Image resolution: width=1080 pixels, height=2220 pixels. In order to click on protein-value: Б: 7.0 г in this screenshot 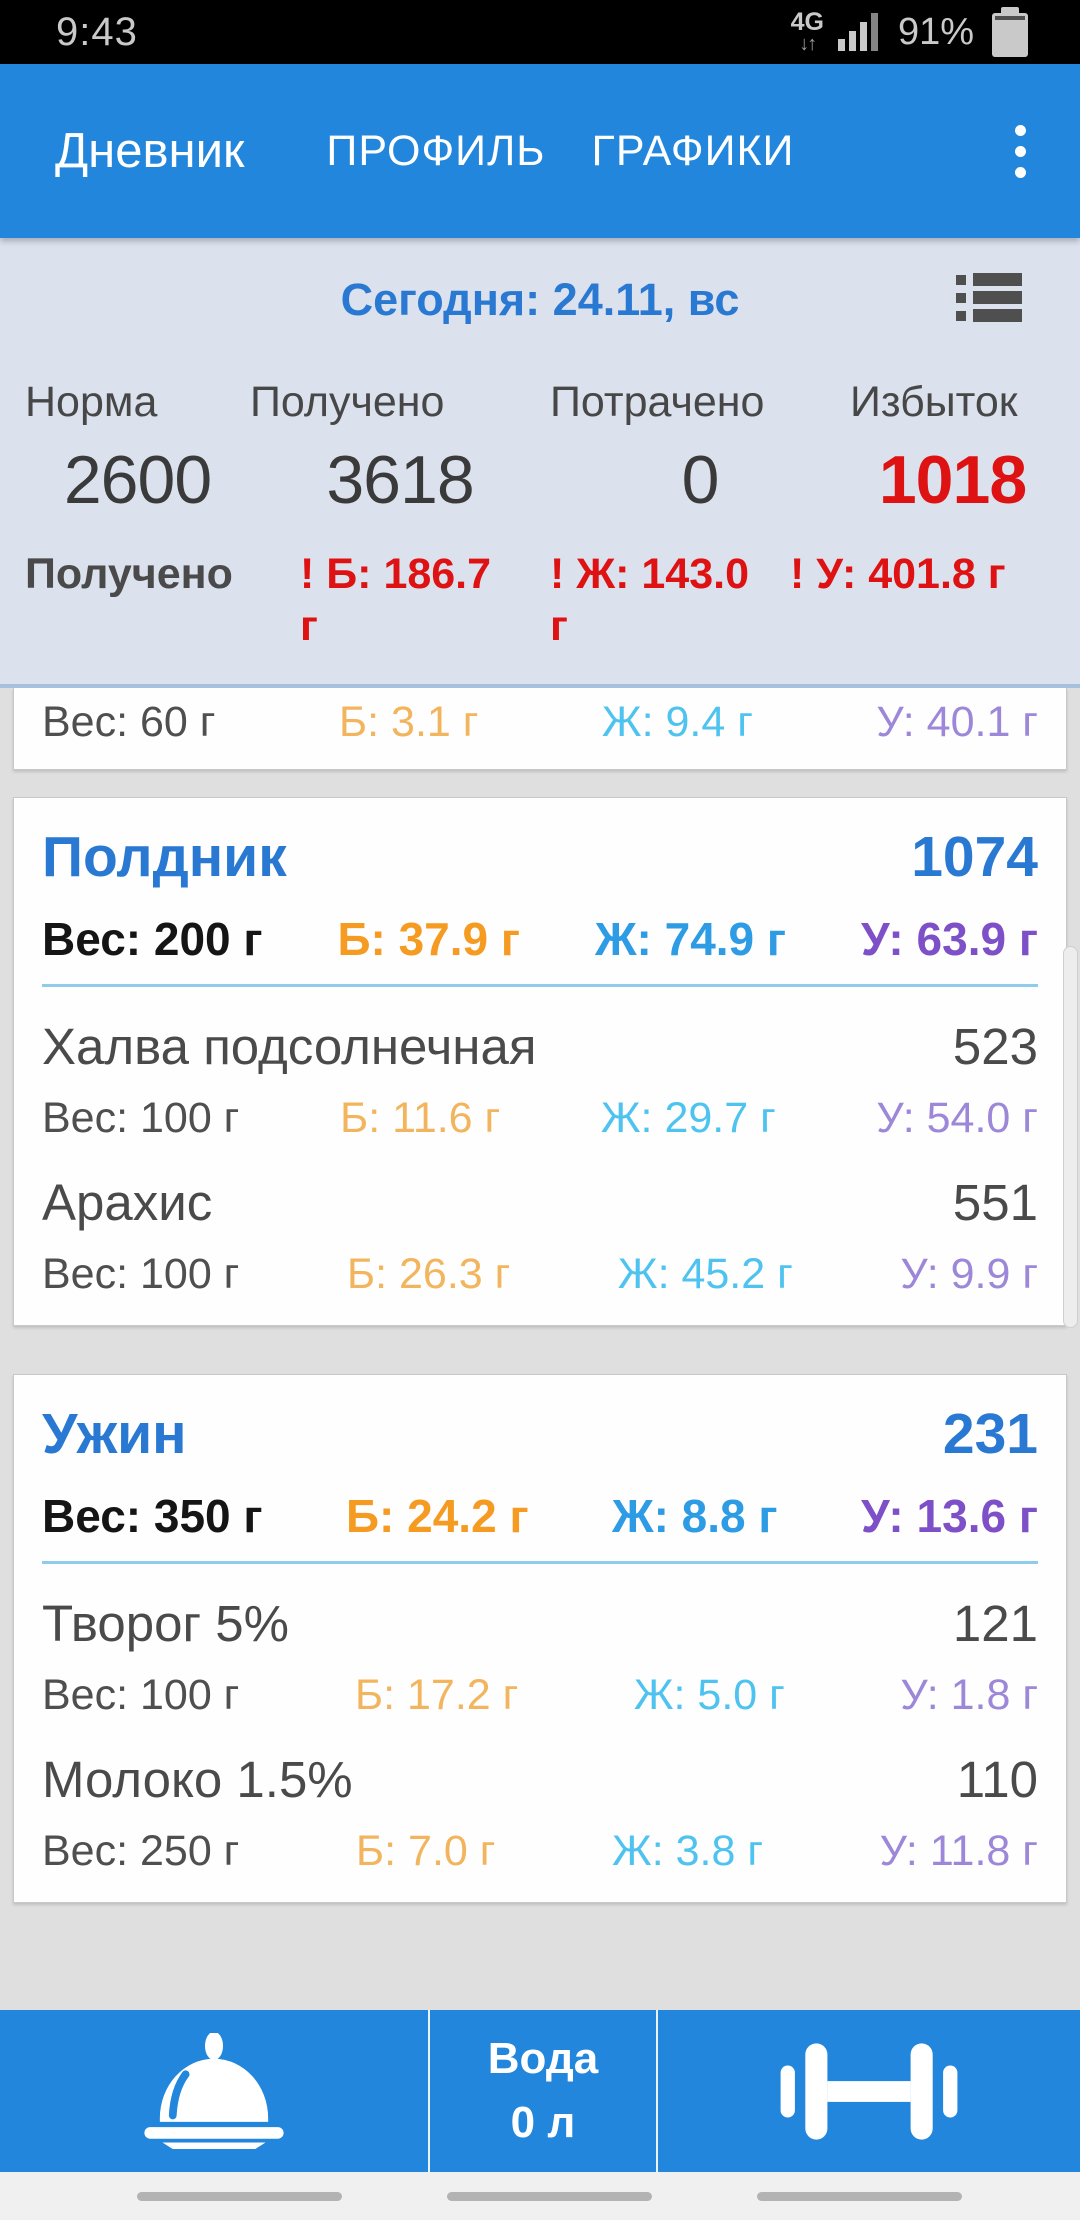, I will do `click(425, 1851)`.